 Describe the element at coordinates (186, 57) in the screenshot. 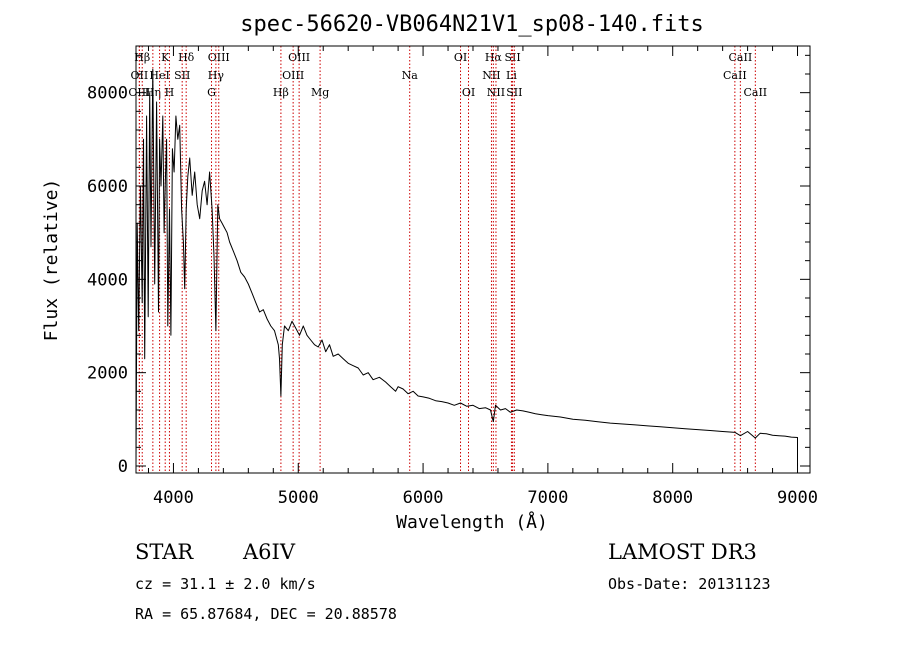

I see `line-label-7: Hδ` at that location.